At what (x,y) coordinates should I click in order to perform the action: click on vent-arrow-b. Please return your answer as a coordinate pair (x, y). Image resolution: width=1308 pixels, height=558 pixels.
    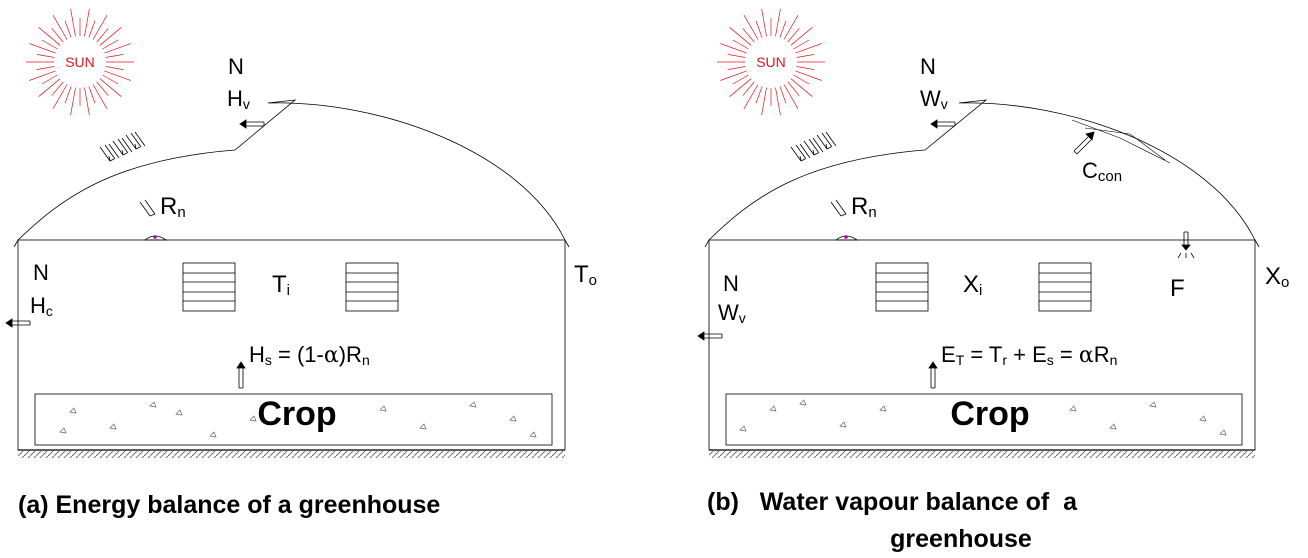
    Looking at the image, I should click on (943, 124).